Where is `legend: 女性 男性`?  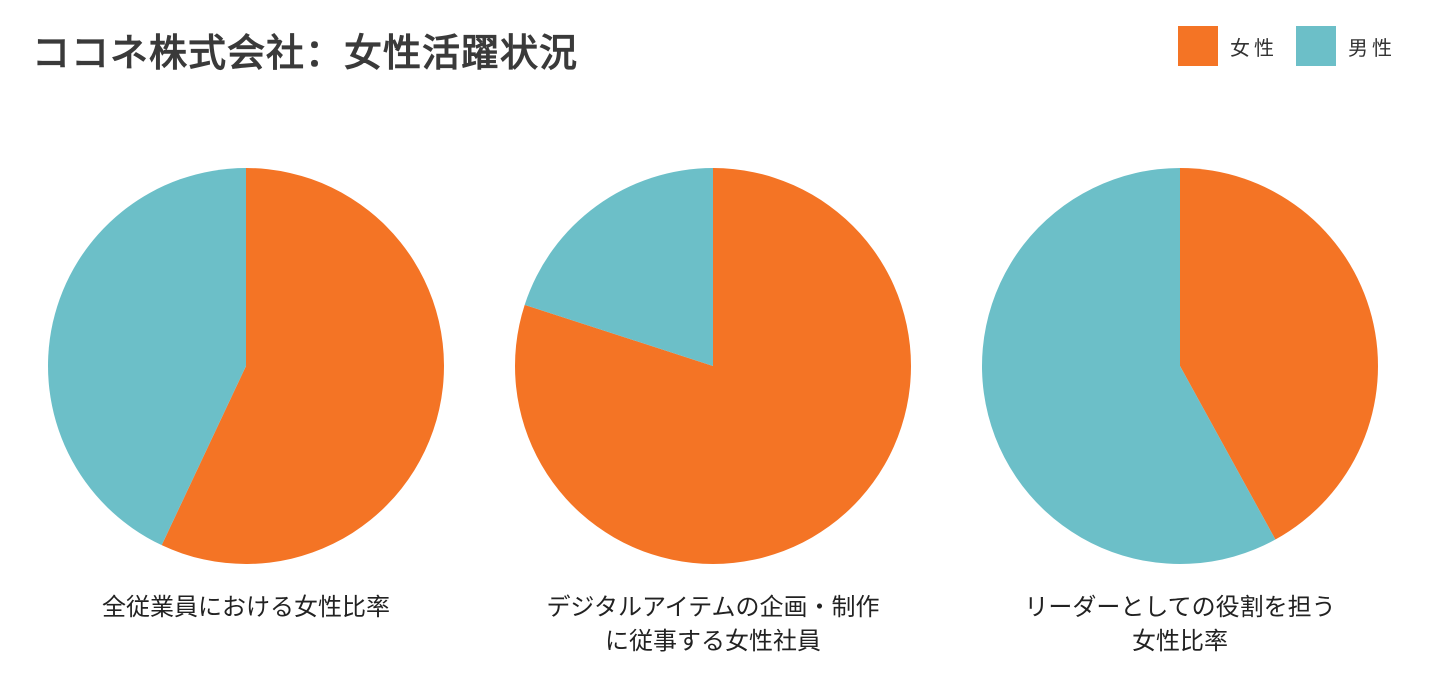 legend: 女性 男性 is located at coordinates (1278, 46).